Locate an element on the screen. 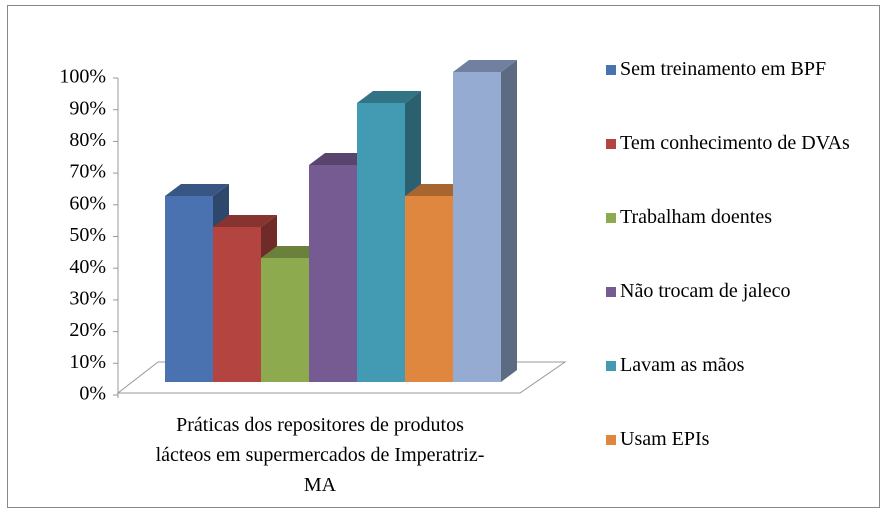 The width and height of the screenshot is (885, 513). legend-label: Não trocam de jaleco is located at coordinates (705, 291).